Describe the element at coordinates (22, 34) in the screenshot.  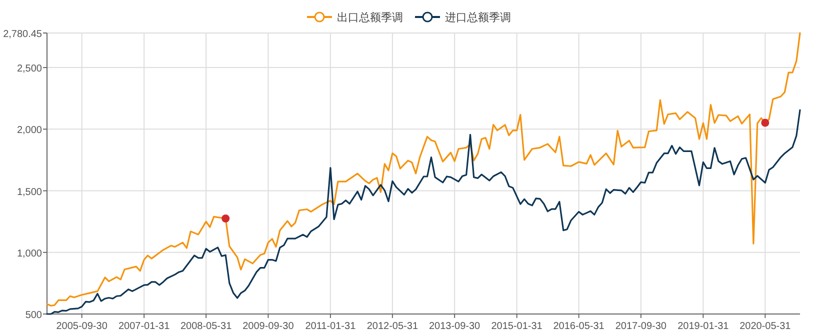
I see `ytick: 2,780.45` at that location.